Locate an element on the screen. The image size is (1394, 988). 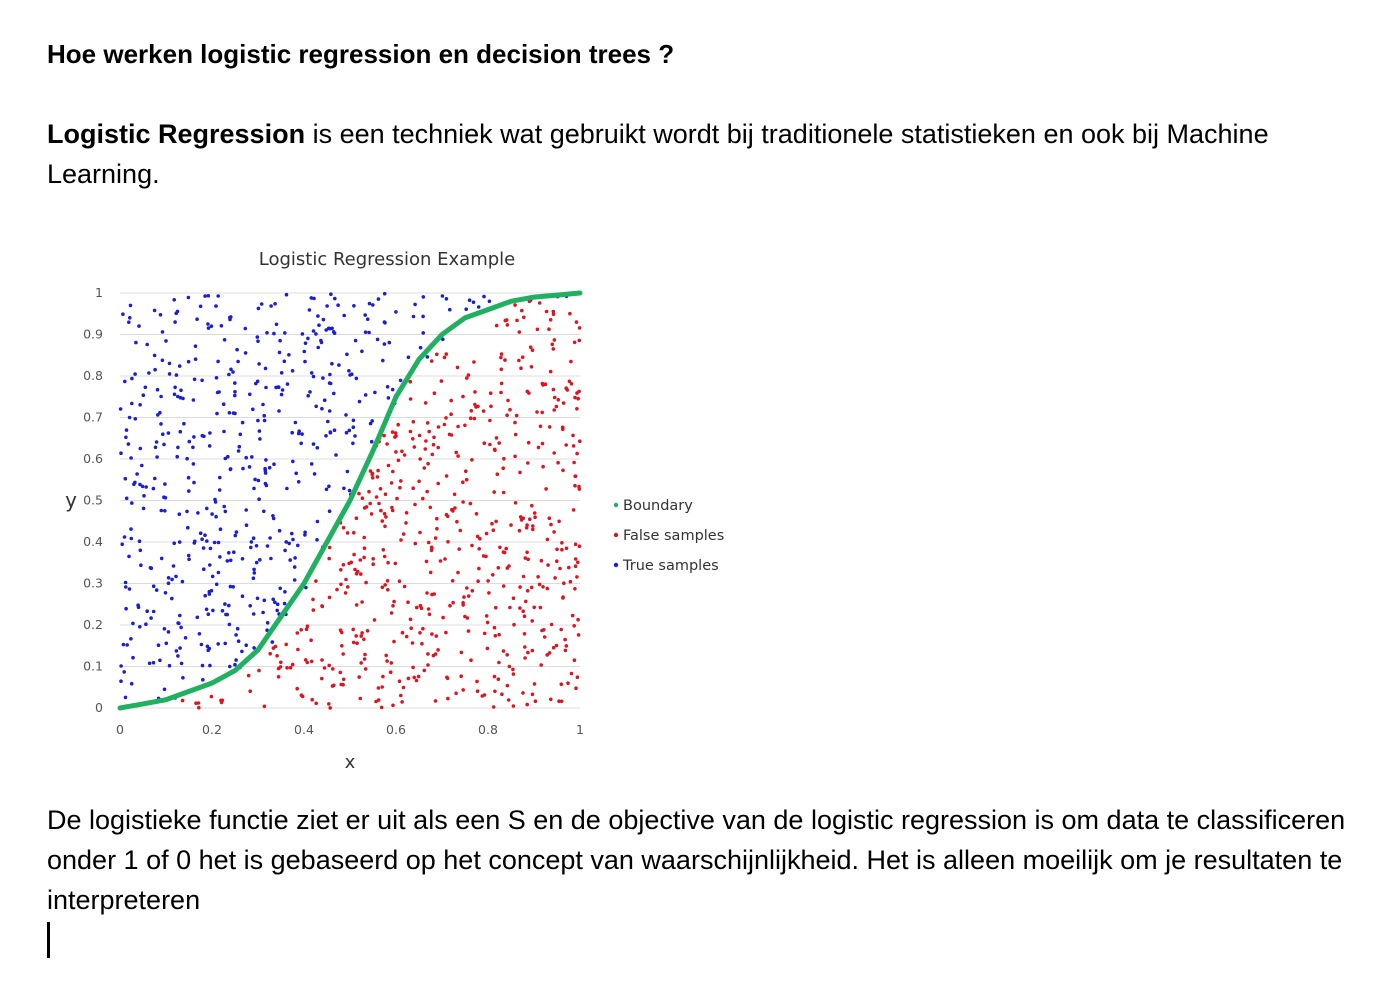
legend-marker-true is located at coordinates (616, 565).